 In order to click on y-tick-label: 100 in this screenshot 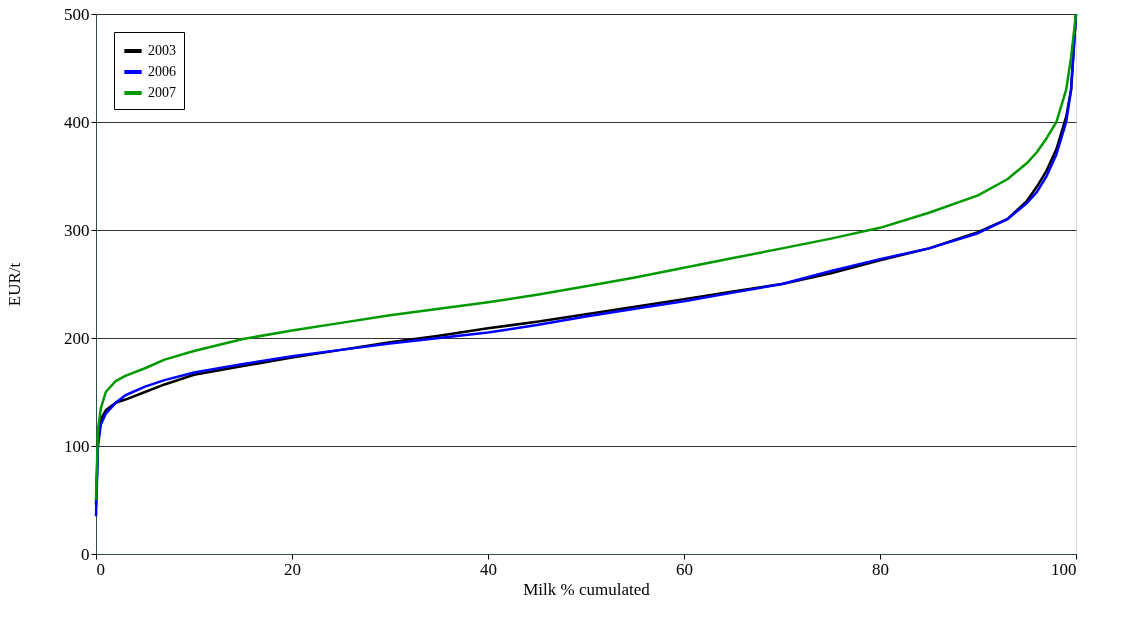, I will do `click(77, 446)`.